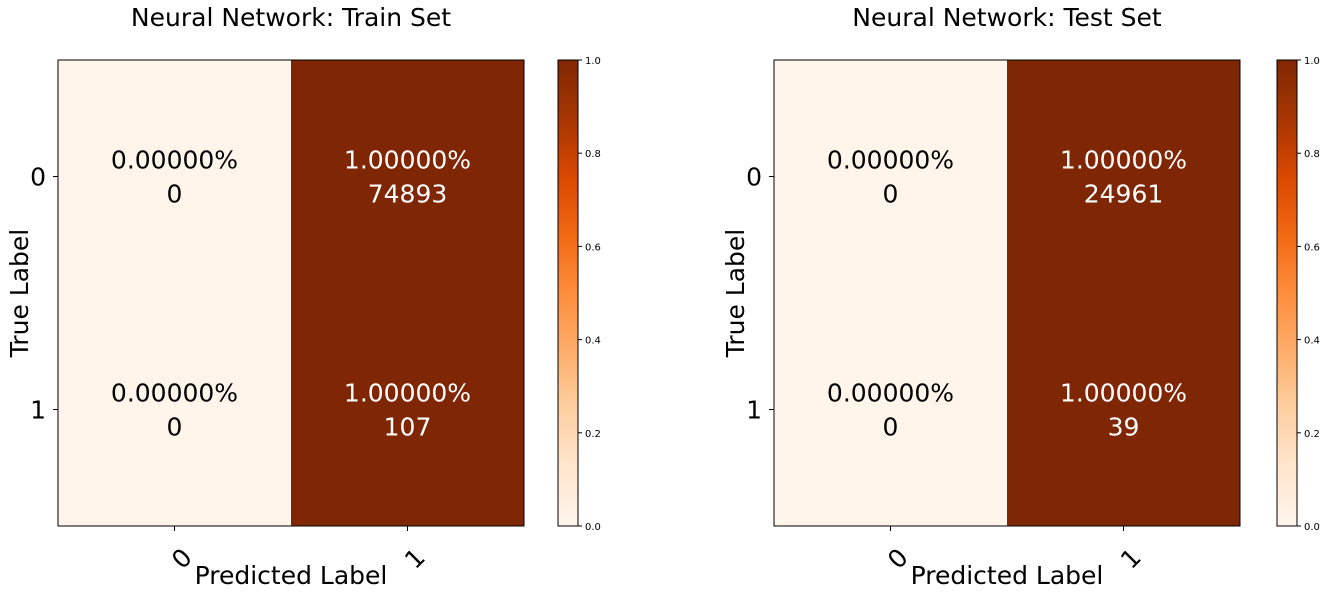 Image resolution: width=1328 pixels, height=596 pixels. What do you see at coordinates (1124, 194) in the screenshot?
I see `cell-count-label: 24961` at bounding box center [1124, 194].